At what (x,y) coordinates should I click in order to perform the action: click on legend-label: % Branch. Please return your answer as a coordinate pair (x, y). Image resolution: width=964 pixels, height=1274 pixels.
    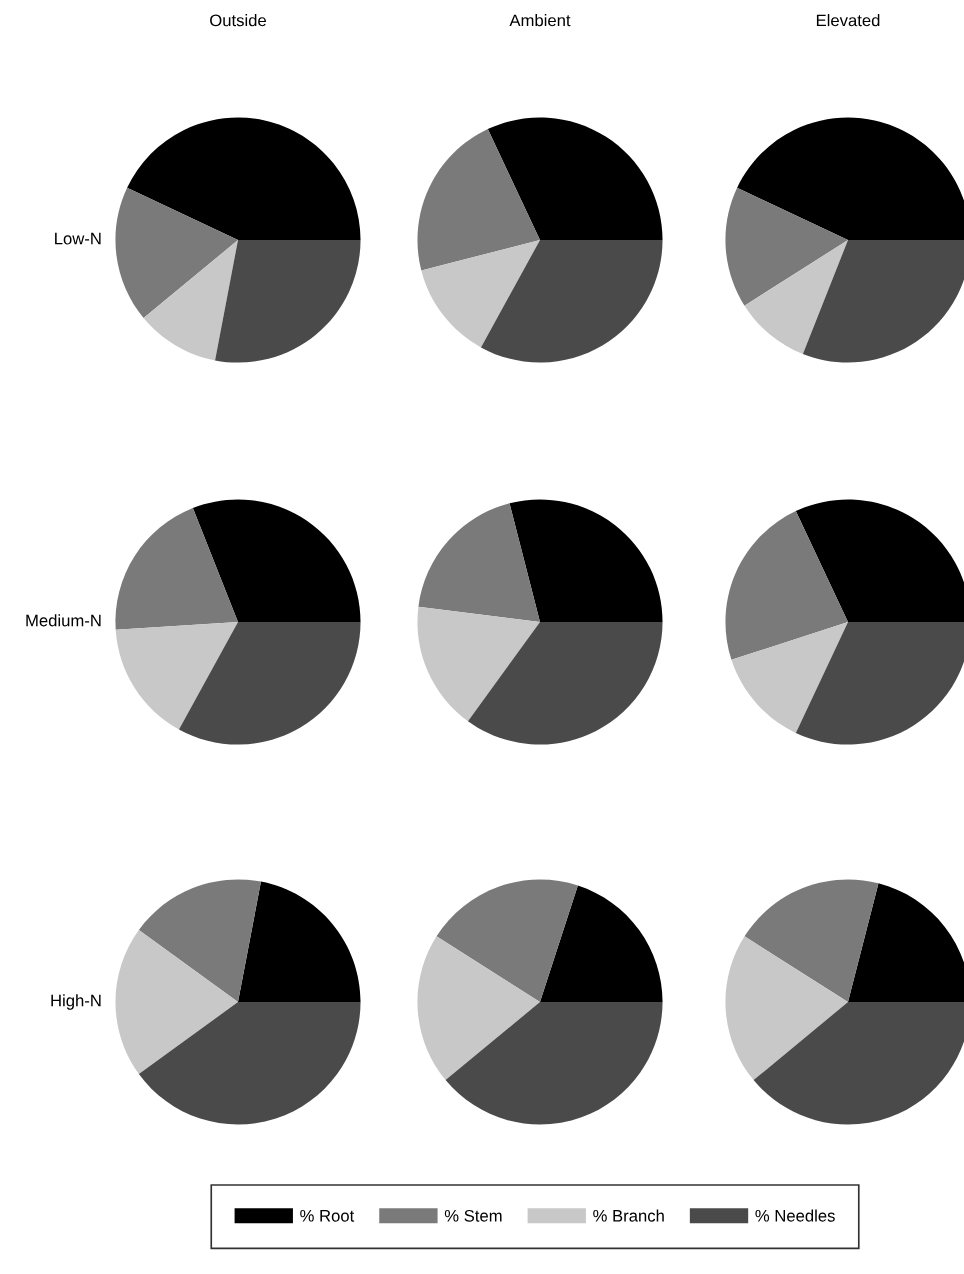
    Looking at the image, I should click on (628, 1215).